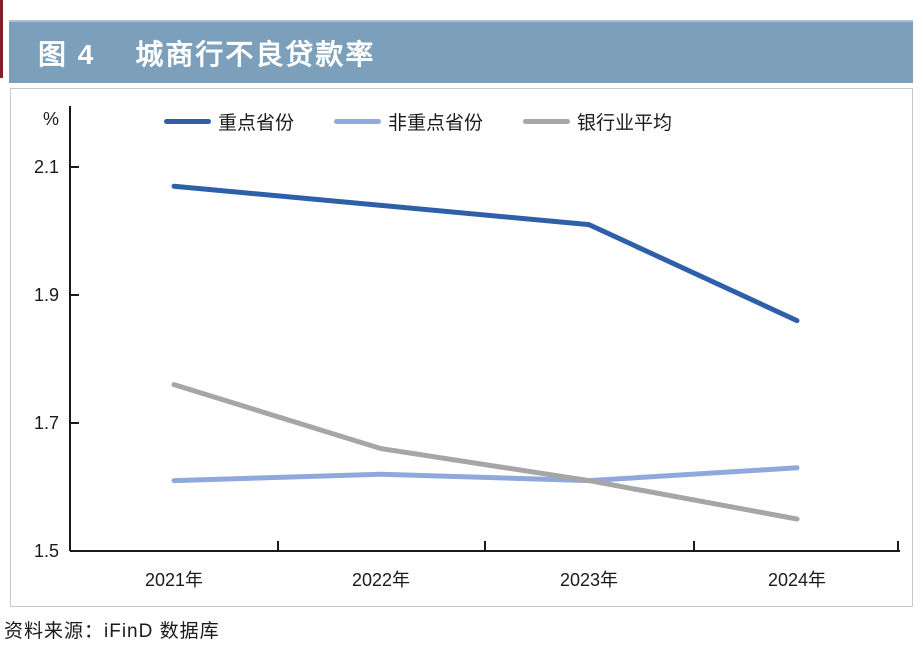  I want to click on legend-label: 重点省份, so click(256, 123).